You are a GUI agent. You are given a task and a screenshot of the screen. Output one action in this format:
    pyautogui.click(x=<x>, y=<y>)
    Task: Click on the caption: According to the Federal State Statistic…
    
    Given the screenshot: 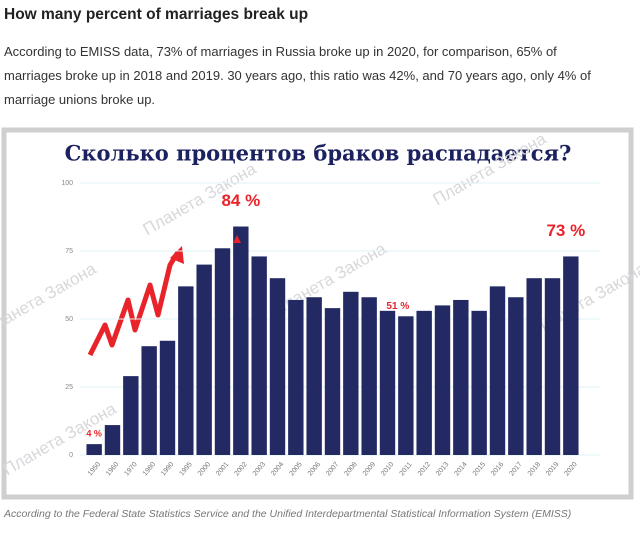 What is the action you would take?
    pyautogui.click(x=288, y=514)
    